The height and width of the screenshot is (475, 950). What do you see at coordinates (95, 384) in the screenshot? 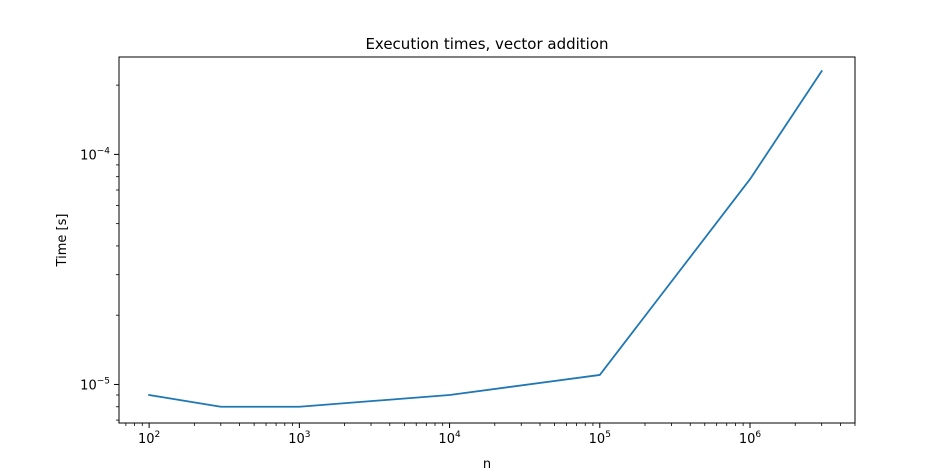
I see `y-tick-label: 10⁻⁵` at bounding box center [95, 384].